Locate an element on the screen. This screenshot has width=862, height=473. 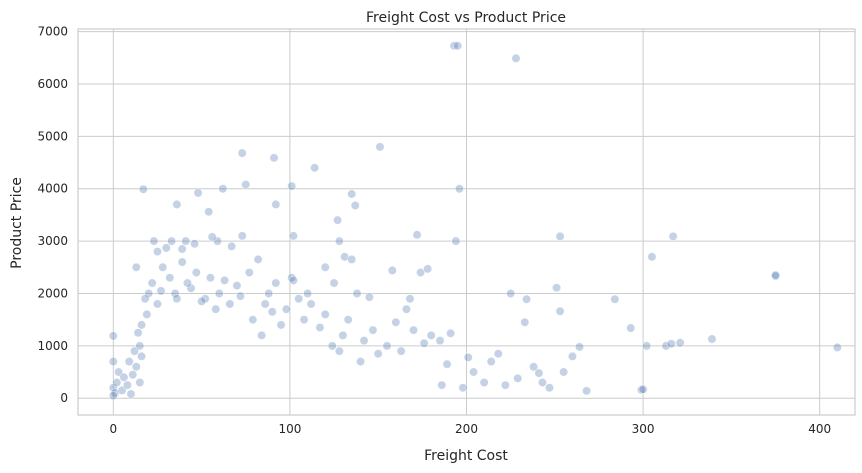
x-tick-label: 400 is located at coordinates (819, 429).